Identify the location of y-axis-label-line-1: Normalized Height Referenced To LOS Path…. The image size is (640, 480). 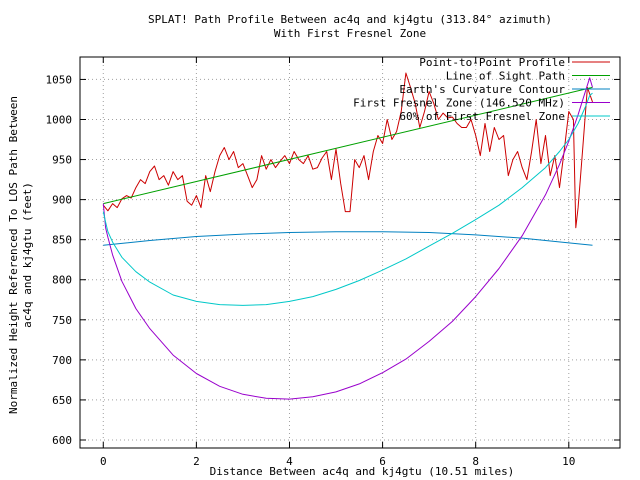
(13, 255).